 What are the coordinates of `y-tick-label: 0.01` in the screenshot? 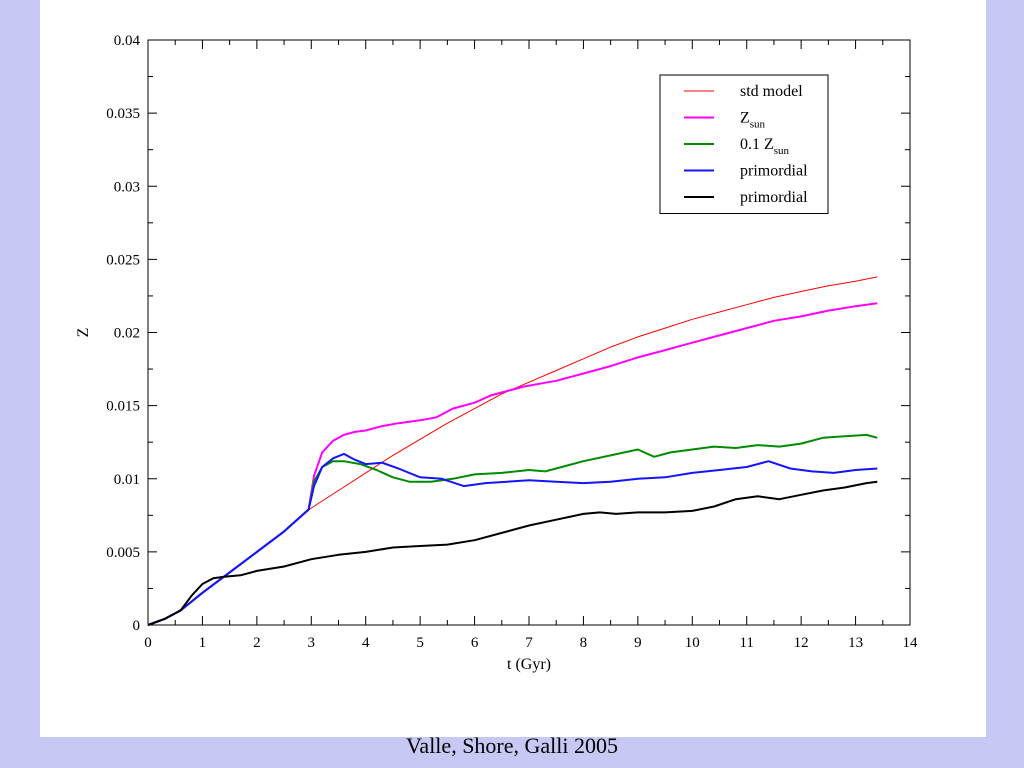 It's located at (127, 480).